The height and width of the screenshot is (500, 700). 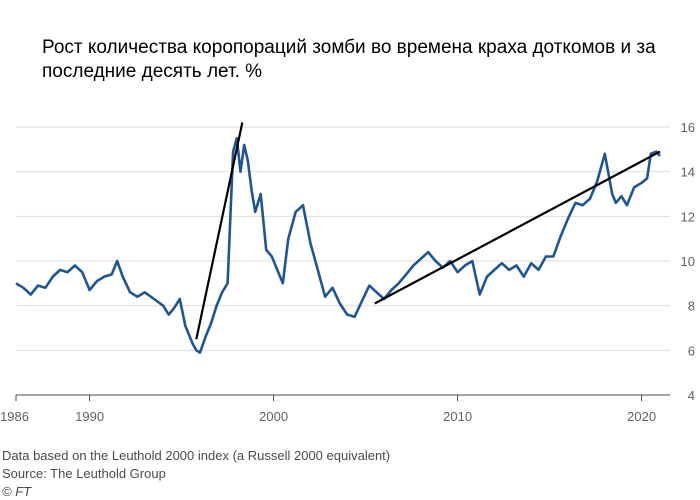 What do you see at coordinates (691, 350) in the screenshot?
I see `y-tick-label: 6` at bounding box center [691, 350].